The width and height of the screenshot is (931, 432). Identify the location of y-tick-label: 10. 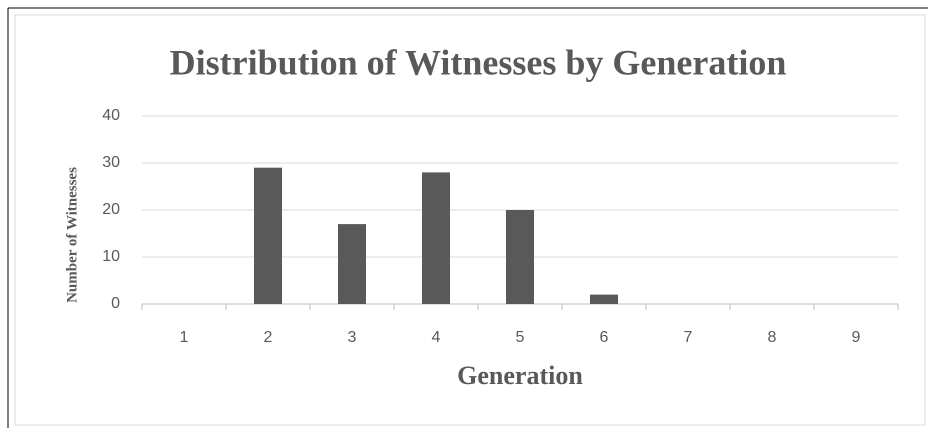
(111, 256).